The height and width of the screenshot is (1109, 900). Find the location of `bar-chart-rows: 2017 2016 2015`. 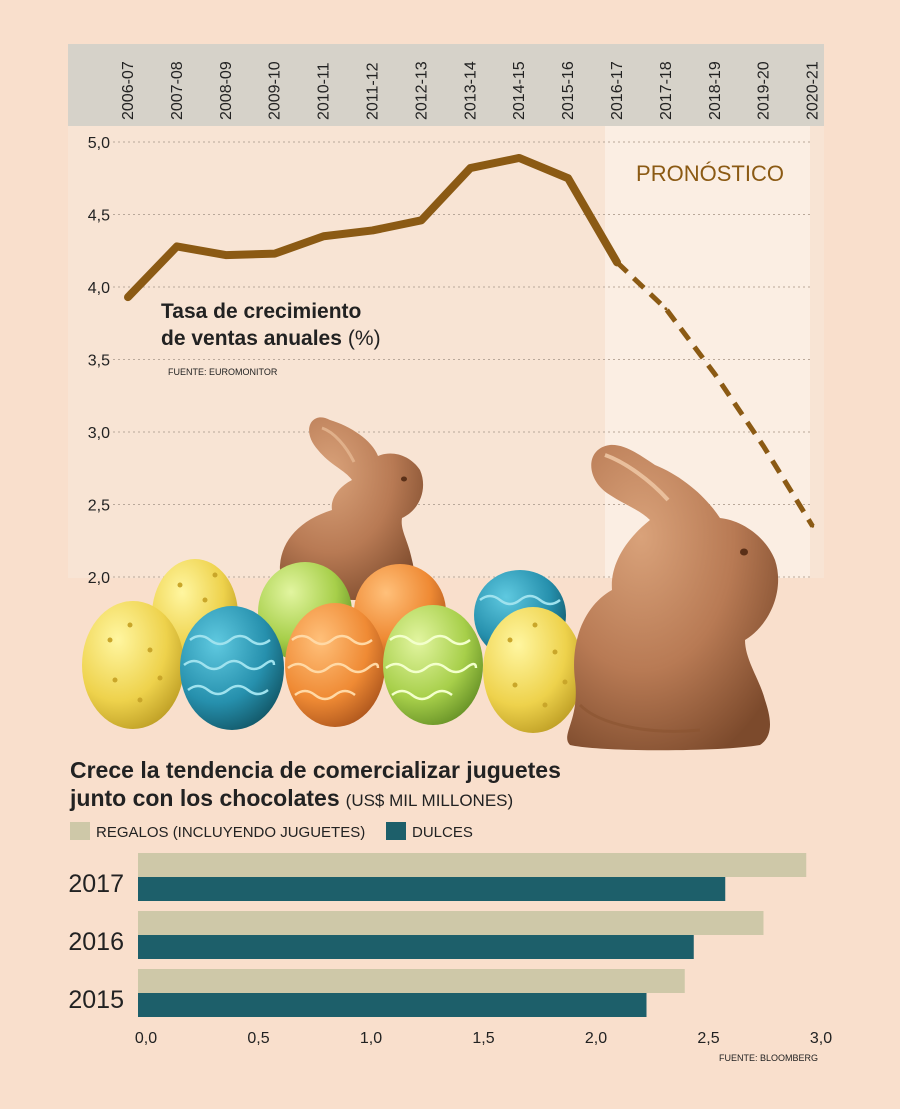

bar-chart-rows: 2017 2016 2015 is located at coordinates (437, 935).